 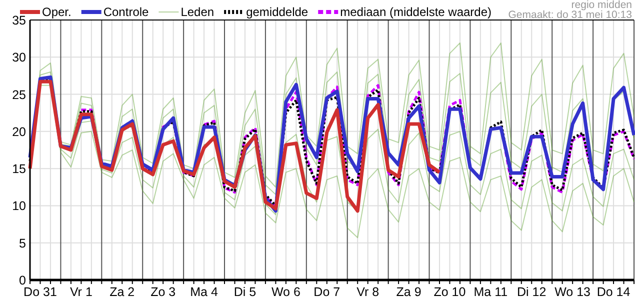 What do you see at coordinates (368, 292) in the screenshot?
I see `x-tick-label: Vr 8` at bounding box center [368, 292].